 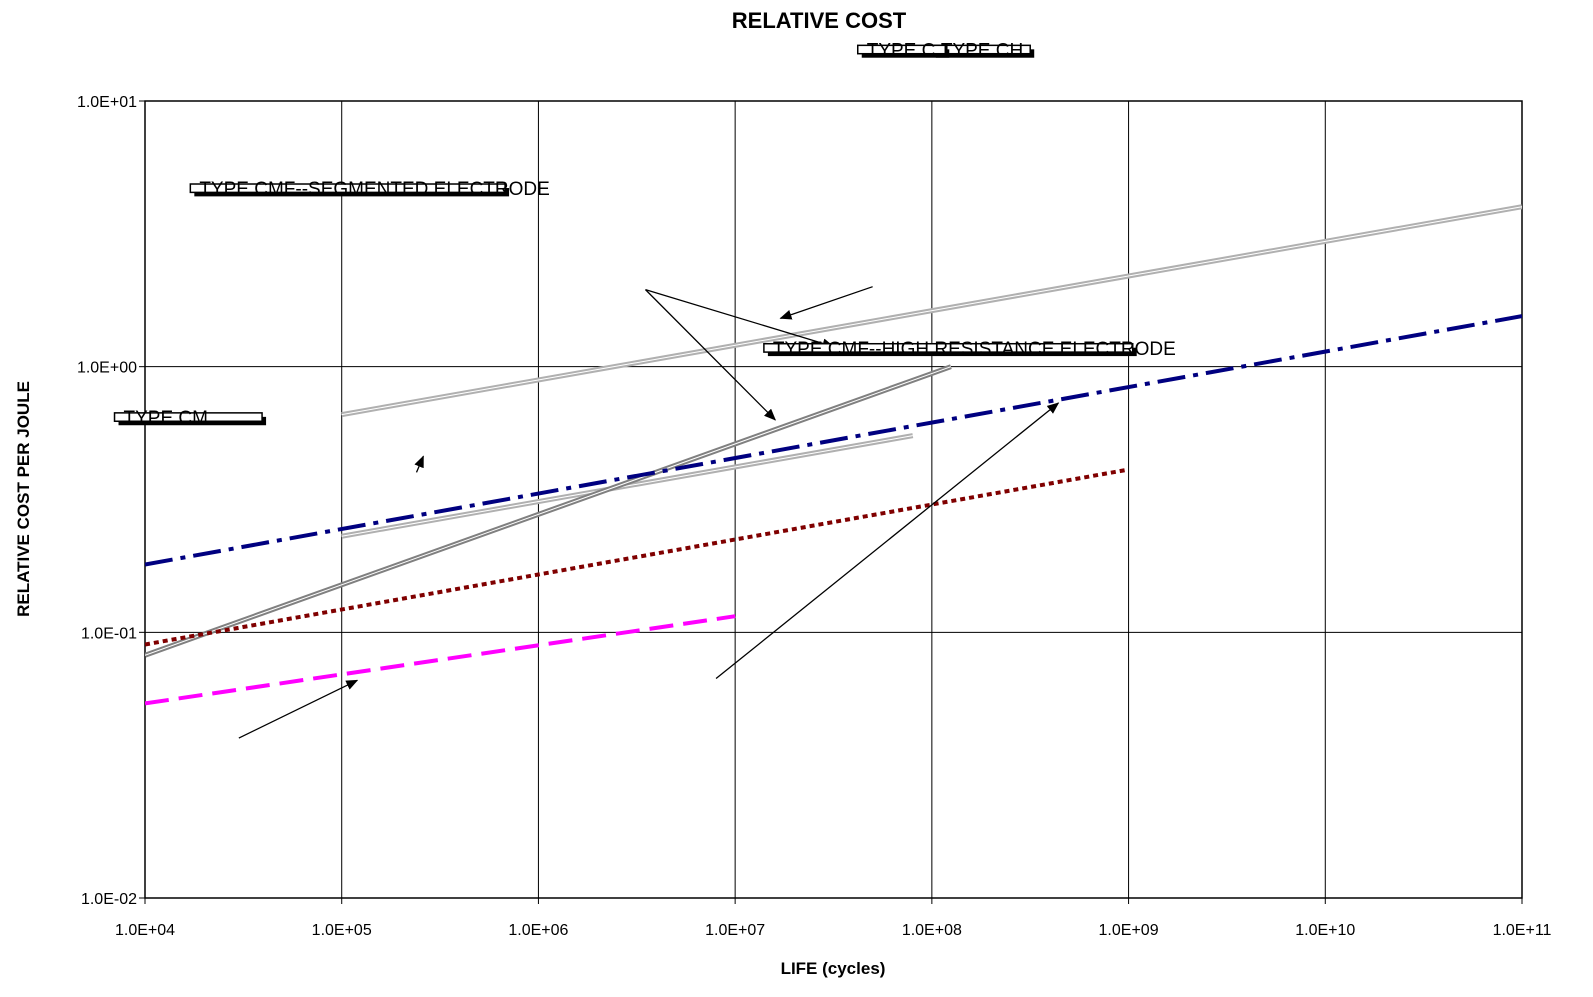 I want to click on x-tick-label: 1.0E+05, so click(x=342, y=930).